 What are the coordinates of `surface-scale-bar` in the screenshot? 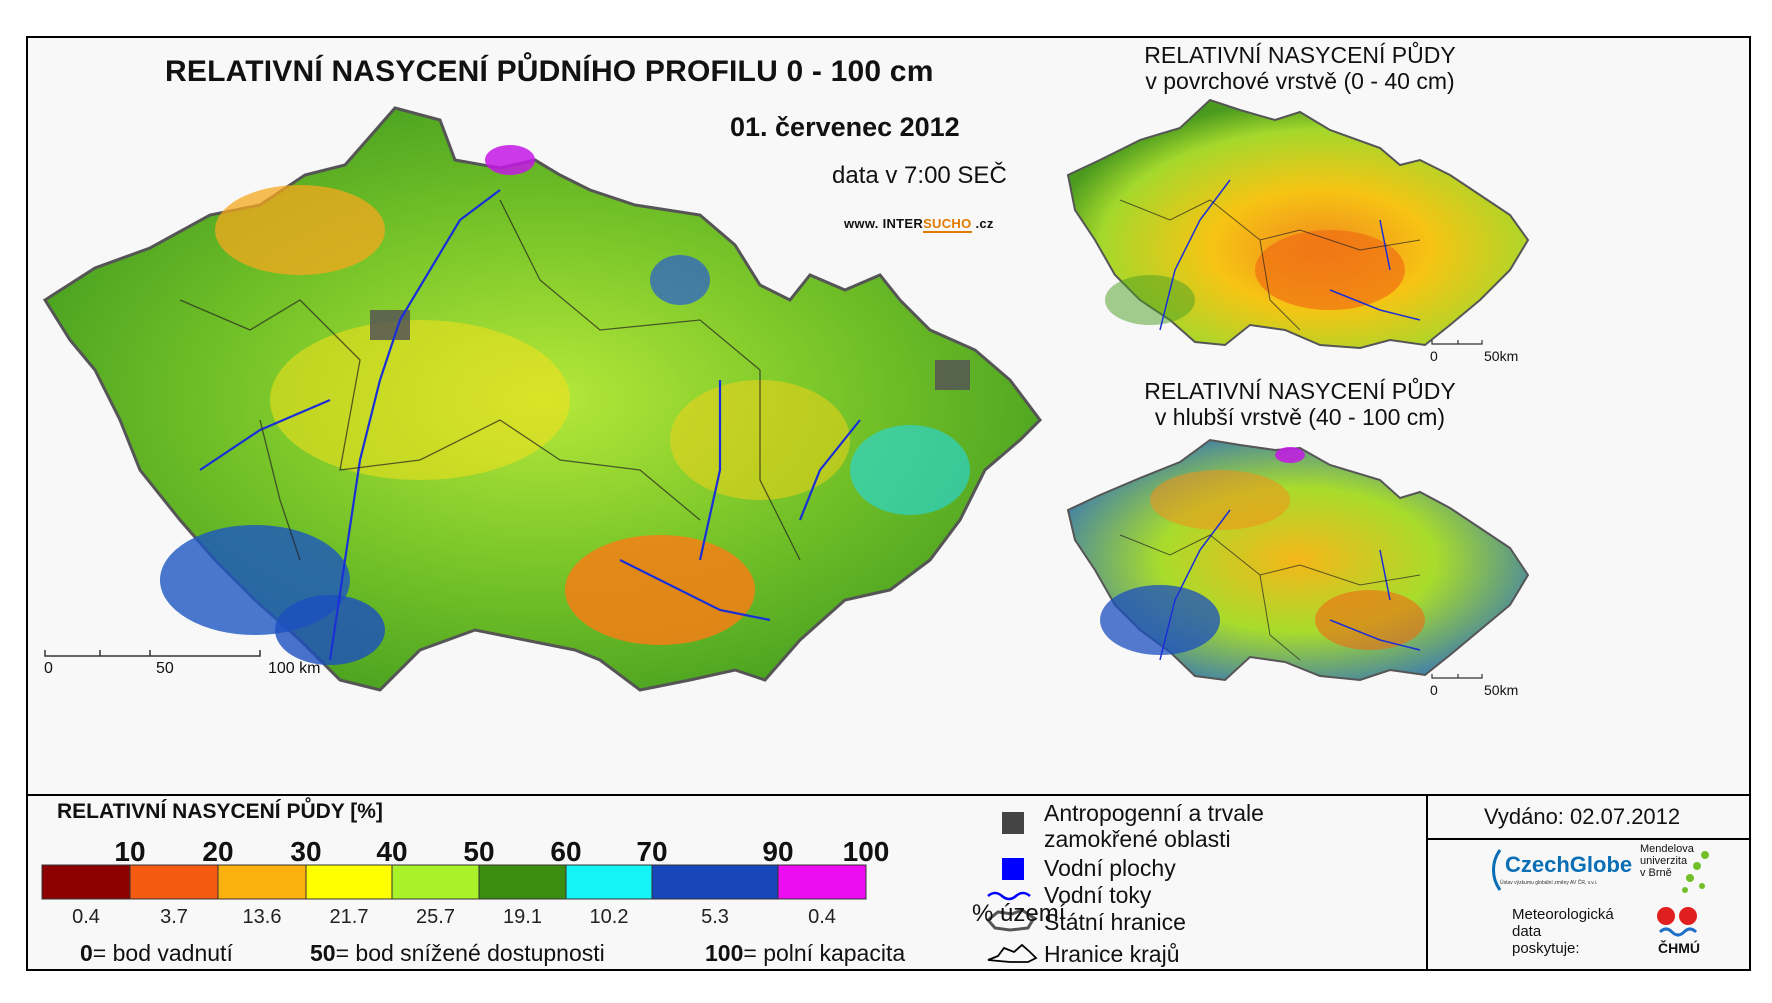 It's located at (1457, 342).